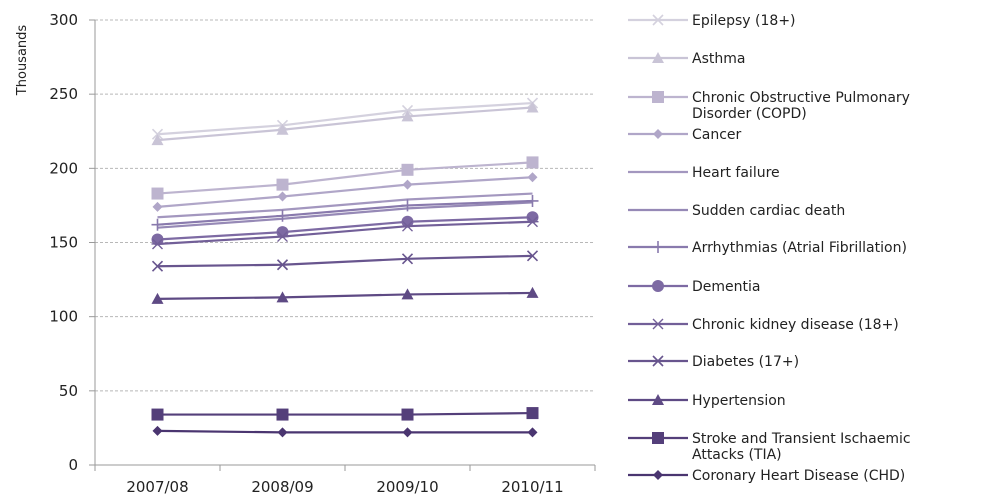  I want to click on legend-item: Coronary Heart Disease (CHD), so click(766, 476).